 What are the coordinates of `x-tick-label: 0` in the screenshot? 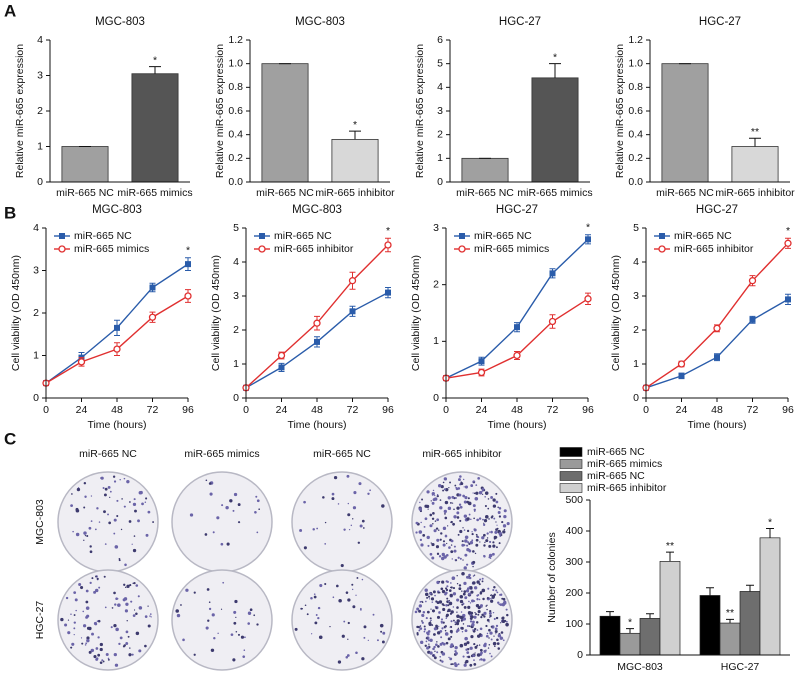 It's located at (446, 410).